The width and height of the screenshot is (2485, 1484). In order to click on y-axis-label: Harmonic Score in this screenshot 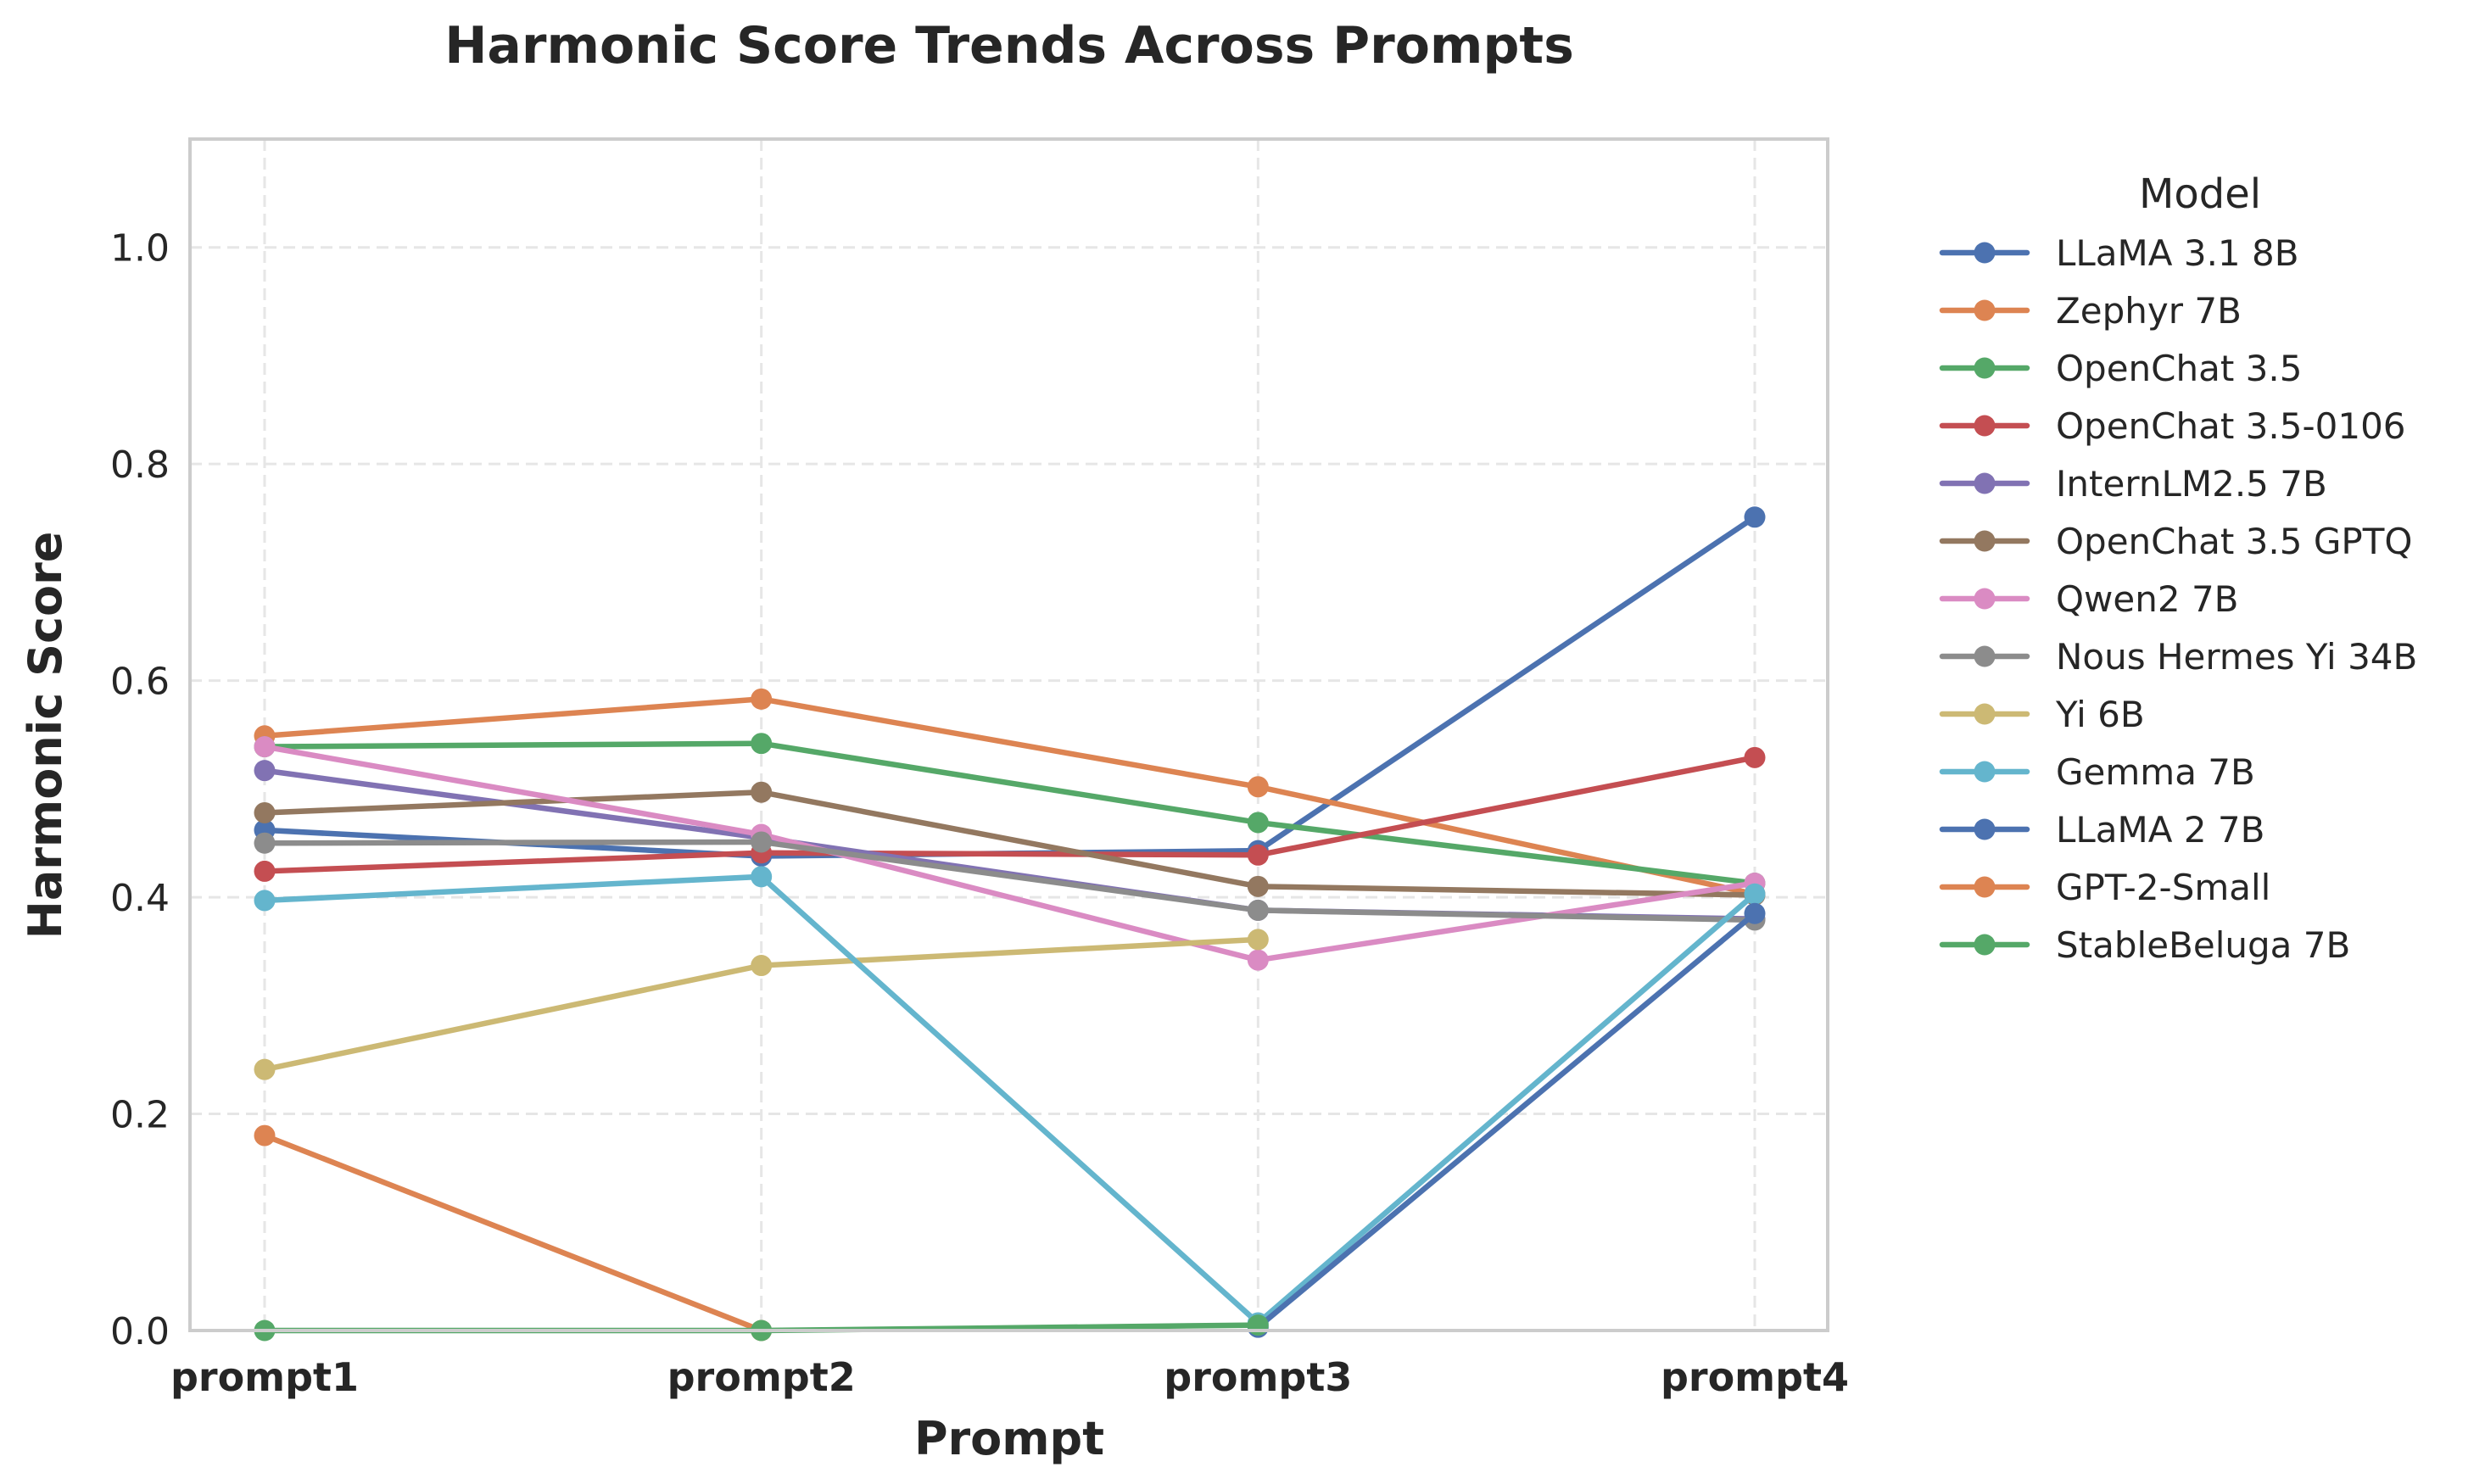, I will do `click(45, 736)`.